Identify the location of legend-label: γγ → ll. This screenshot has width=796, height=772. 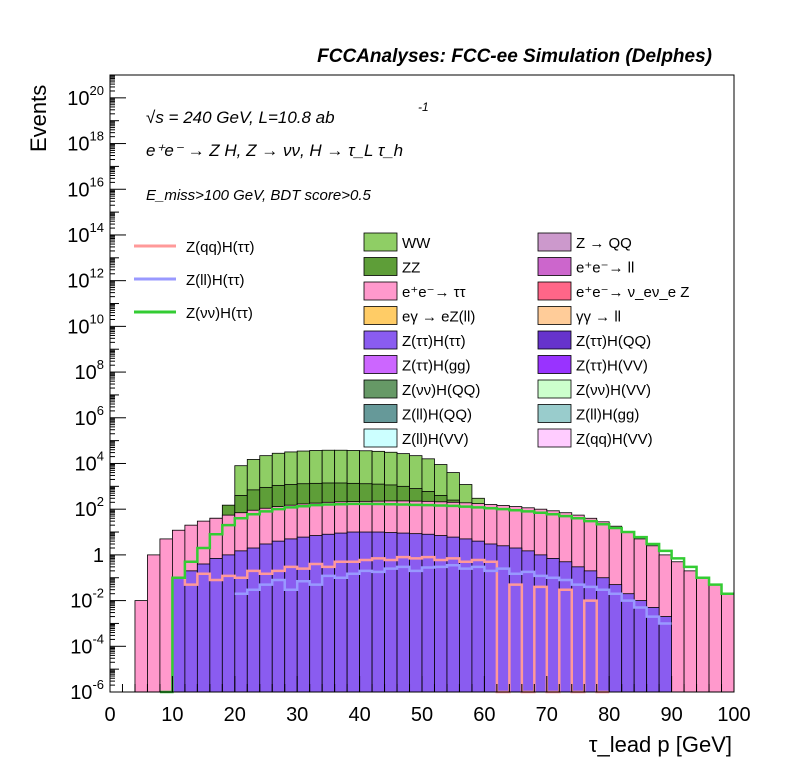
(598, 317).